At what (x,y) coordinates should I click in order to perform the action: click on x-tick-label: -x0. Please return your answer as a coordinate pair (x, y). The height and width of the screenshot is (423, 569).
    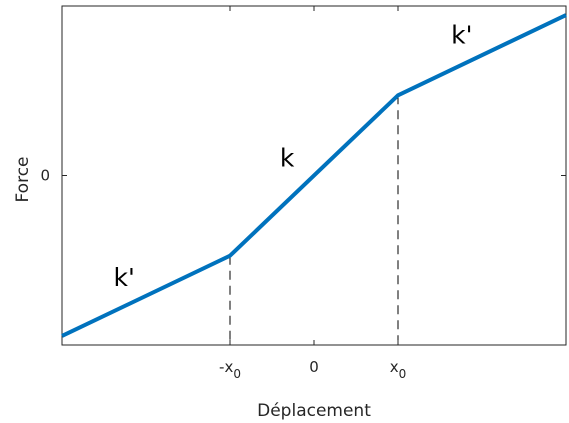
    Looking at the image, I should click on (230, 369).